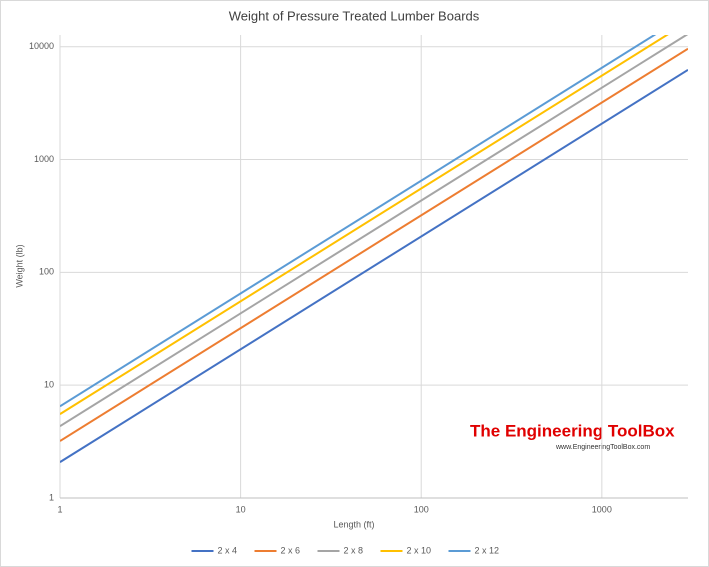  I want to click on y-tick-label: 10000, so click(41, 46).